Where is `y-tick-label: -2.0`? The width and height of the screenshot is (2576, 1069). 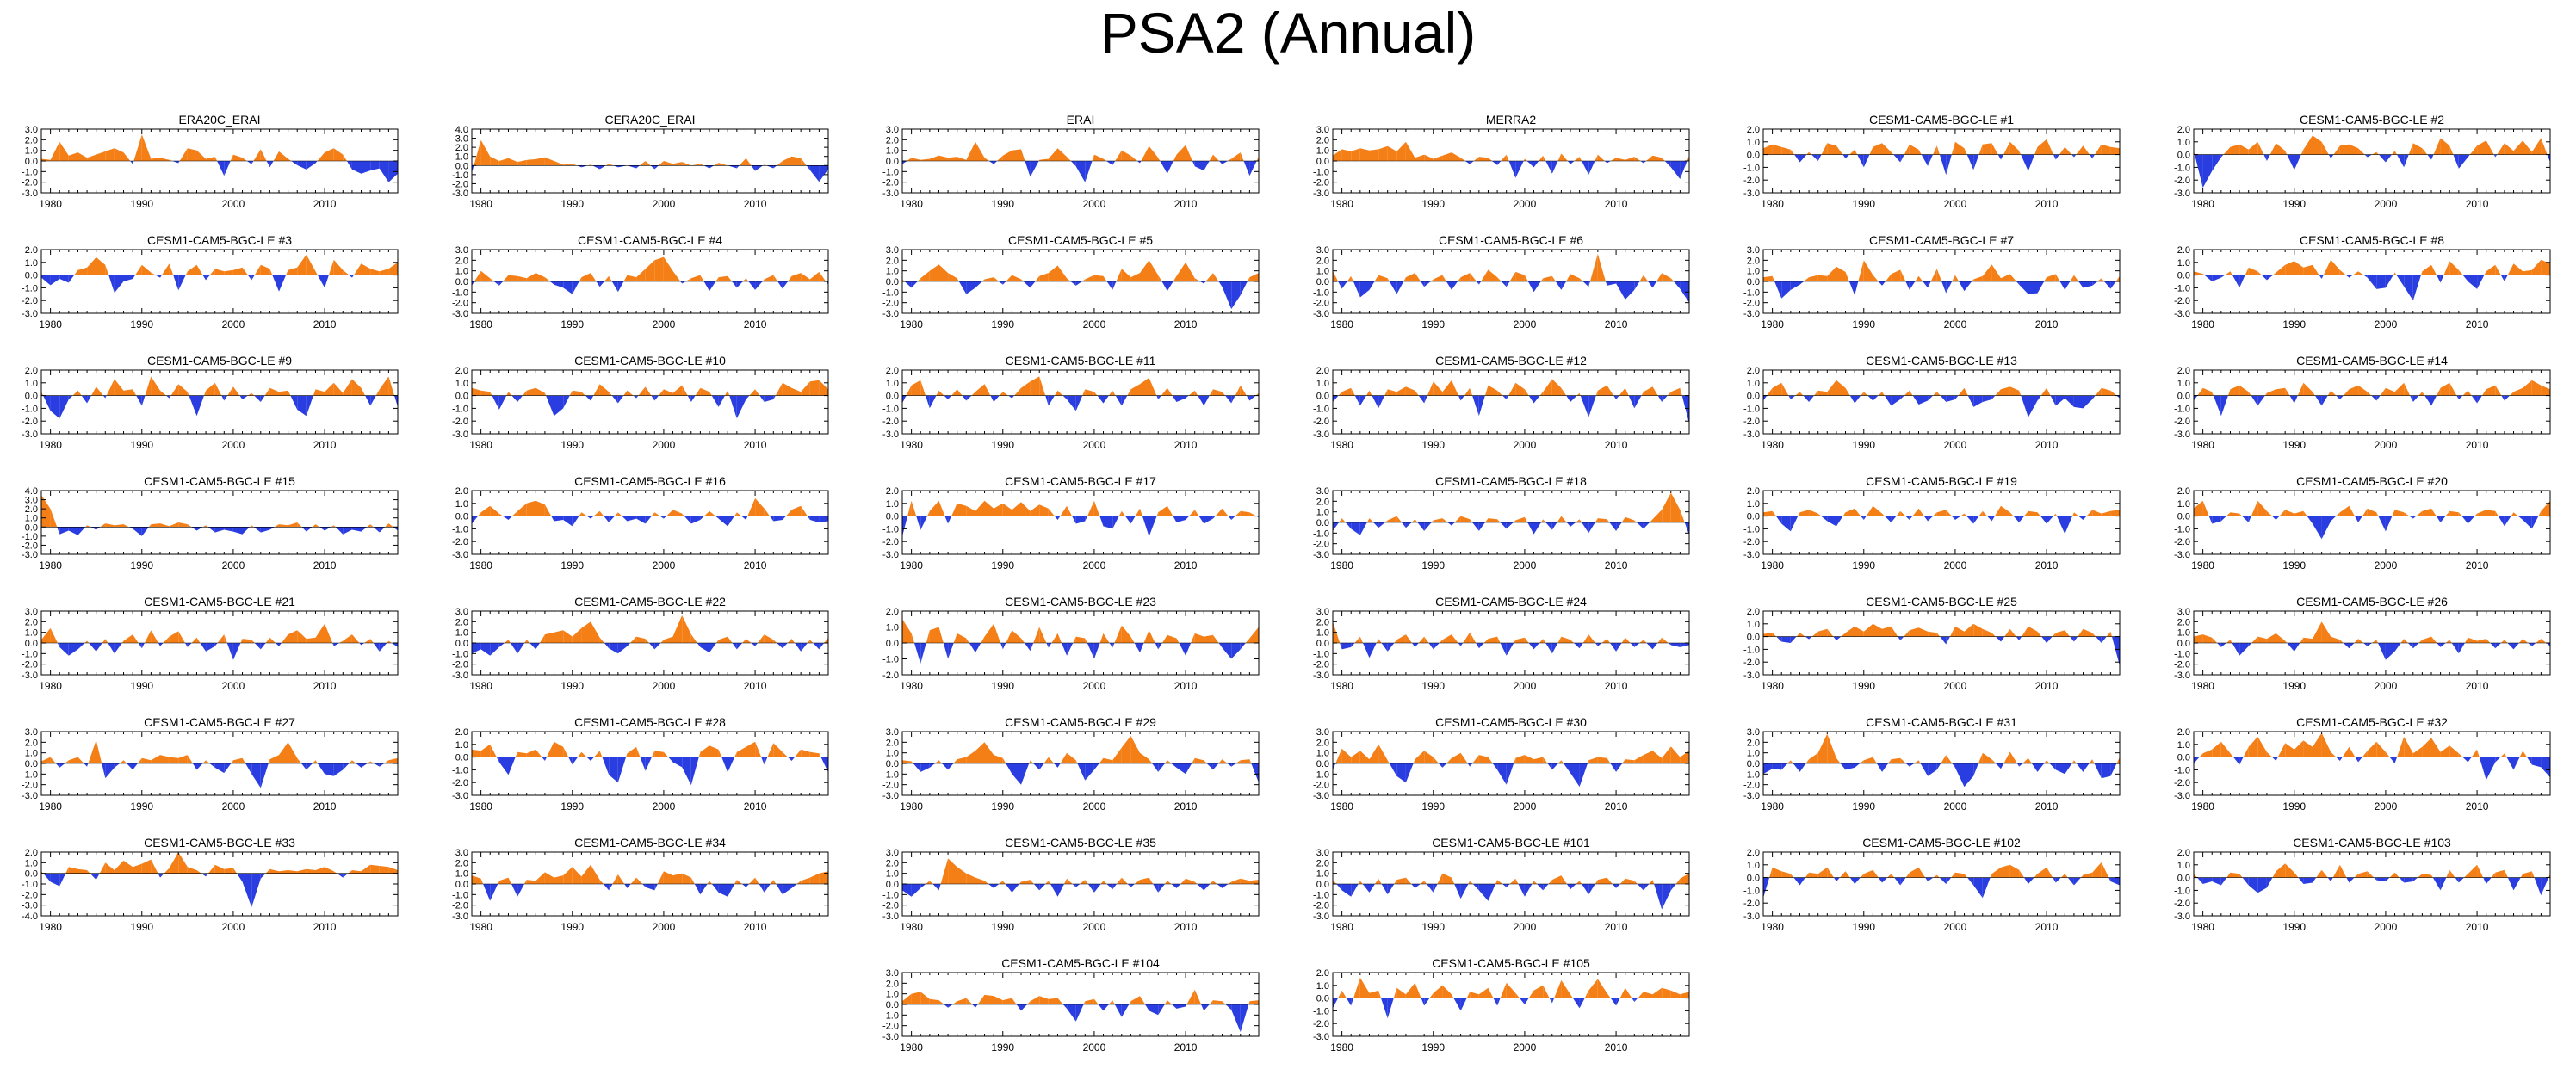 y-tick-label: -2.0 is located at coordinates (1751, 422).